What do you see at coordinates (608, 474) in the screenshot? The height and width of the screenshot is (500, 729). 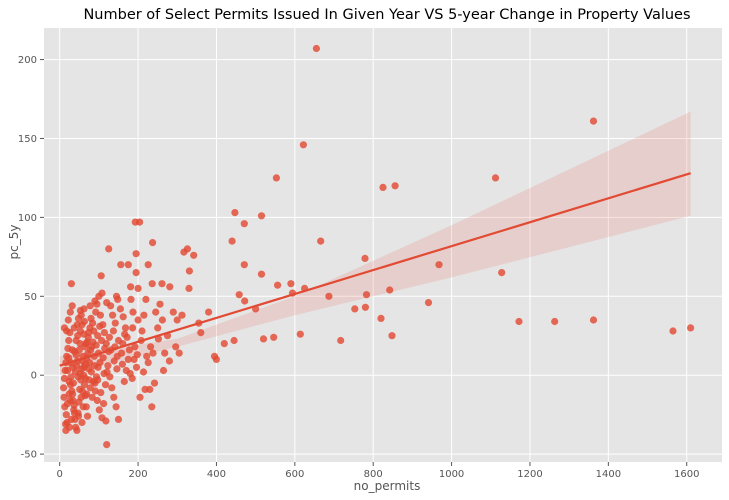 I see `x-tick-label: 1400` at bounding box center [608, 474].